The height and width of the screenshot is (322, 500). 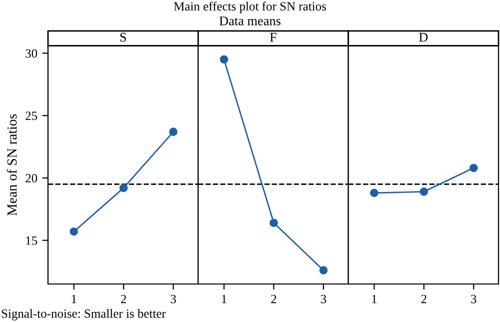 What do you see at coordinates (32, 178) in the screenshot?
I see `y-tick-label: 20` at bounding box center [32, 178].